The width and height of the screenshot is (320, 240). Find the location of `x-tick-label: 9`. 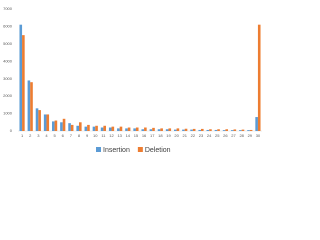

x-tick-label: 9 is located at coordinates (87, 135).